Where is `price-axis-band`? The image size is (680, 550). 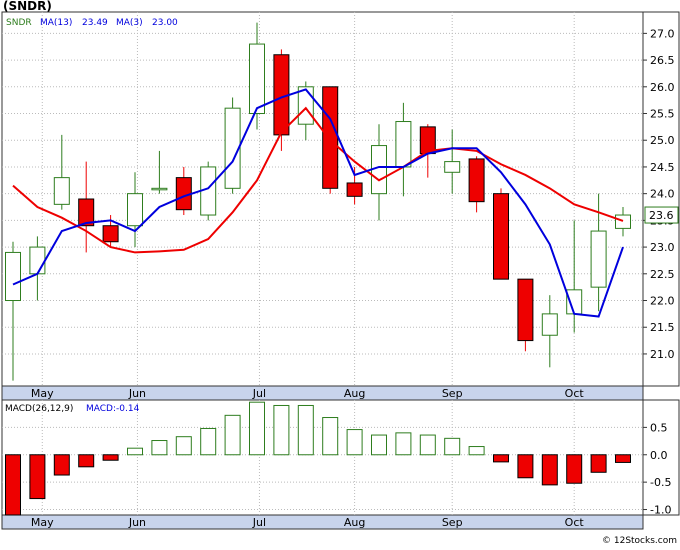 price-axis-band is located at coordinates (661, 199).